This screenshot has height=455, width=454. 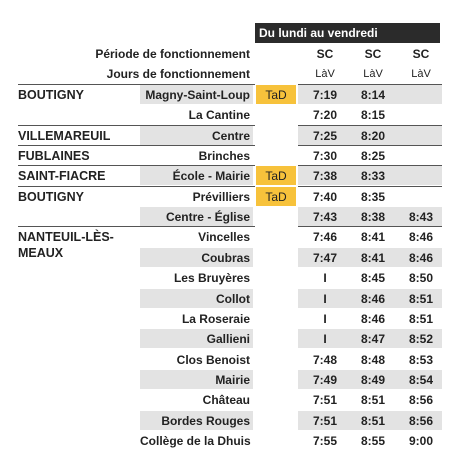 I want to click on stop-name: La Roseraie, so click(x=215, y=318).